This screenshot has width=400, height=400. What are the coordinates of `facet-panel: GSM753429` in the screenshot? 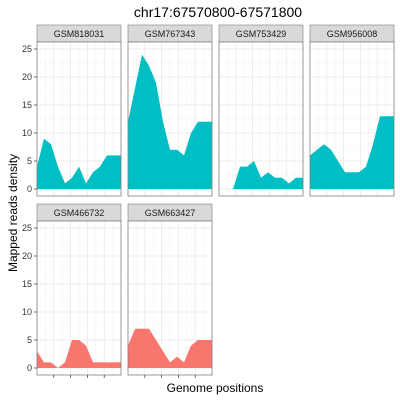 It's located at (261, 110).